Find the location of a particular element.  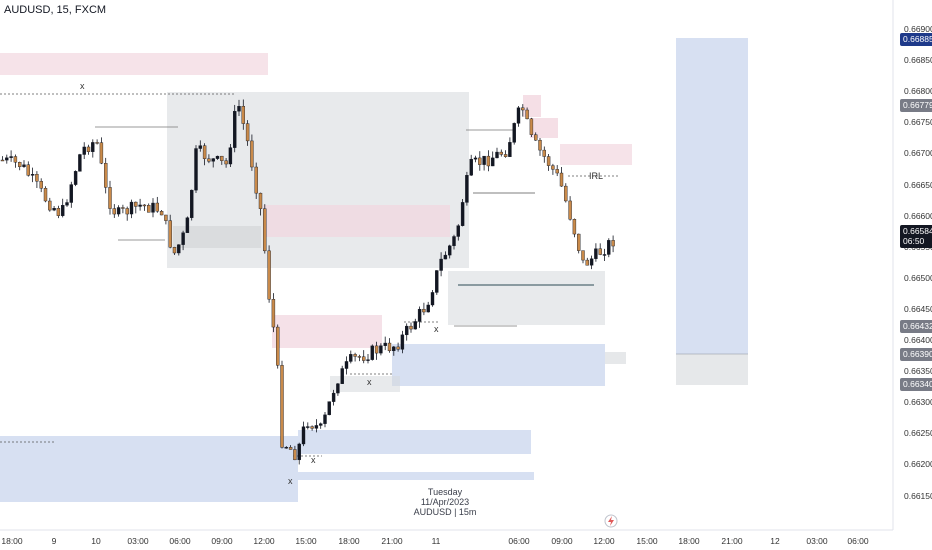

price-tick-label: 0.66350 is located at coordinates (918, 371).